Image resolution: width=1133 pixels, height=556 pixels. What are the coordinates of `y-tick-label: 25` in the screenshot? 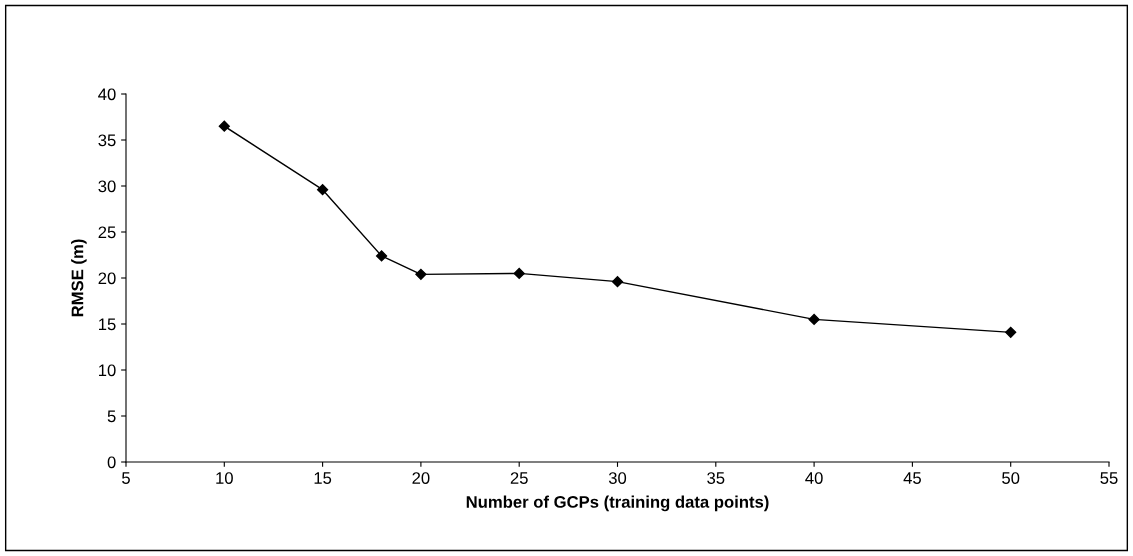 It's located at (107, 232).